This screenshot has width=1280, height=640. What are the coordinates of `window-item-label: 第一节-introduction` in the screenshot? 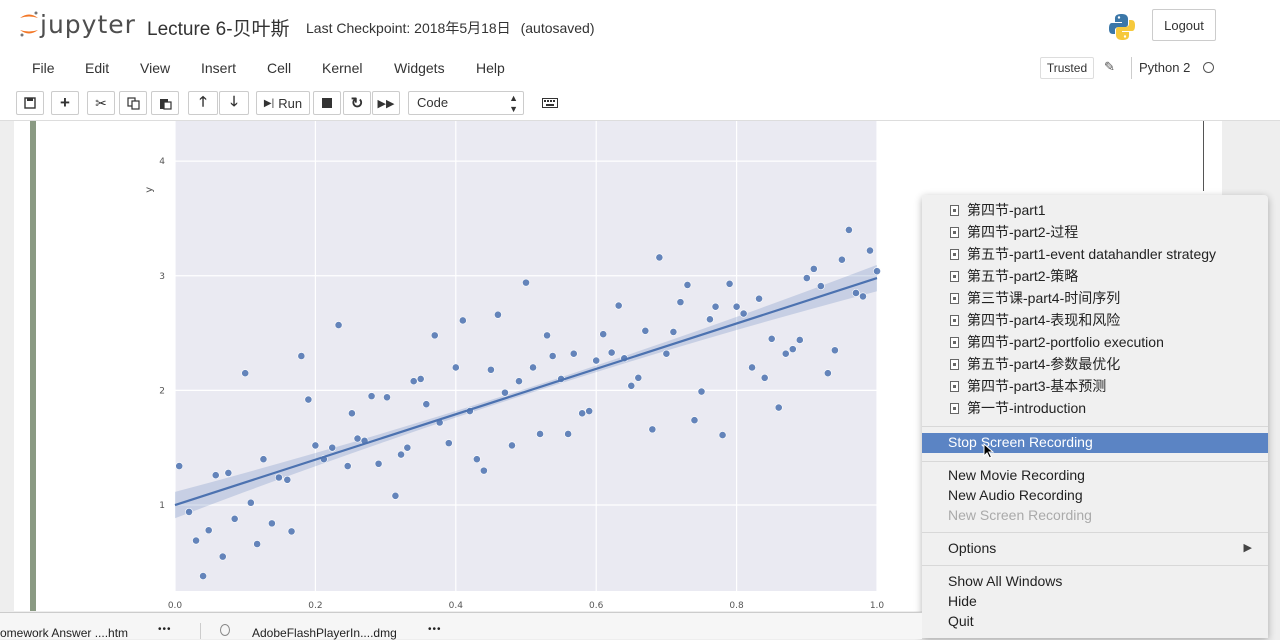 It's located at (1027, 408).